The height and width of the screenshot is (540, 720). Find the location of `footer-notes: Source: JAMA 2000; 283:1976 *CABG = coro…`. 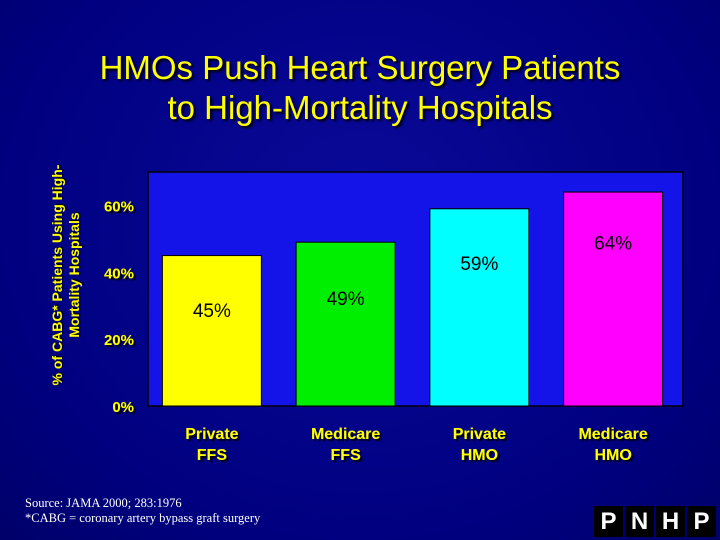

footer-notes: Source: JAMA 2000; 283:1976 *CABG = coro… is located at coordinates (142, 511).